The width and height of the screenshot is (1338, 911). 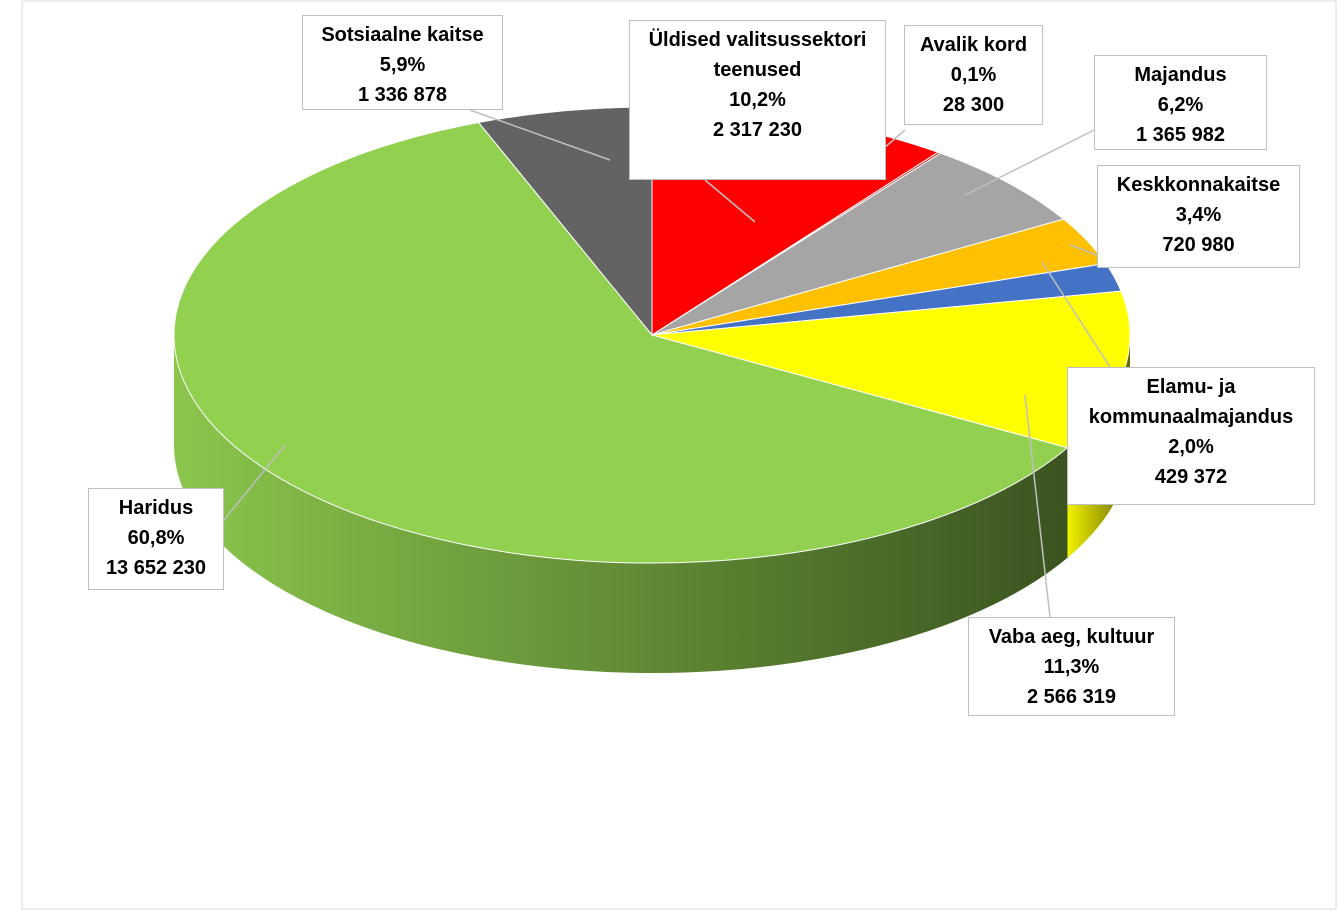 I want to click on label-value: 60,8%, so click(x=156, y=538).